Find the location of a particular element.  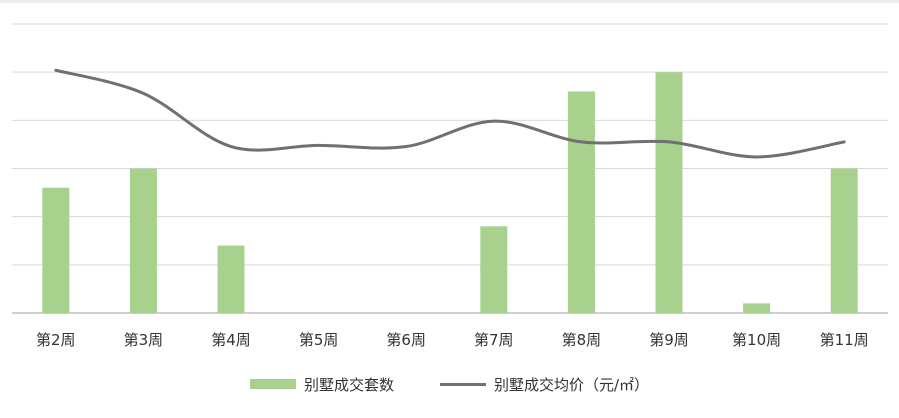

legend-item-line: 别墅成交均价（元/㎡） is located at coordinates (544, 384).